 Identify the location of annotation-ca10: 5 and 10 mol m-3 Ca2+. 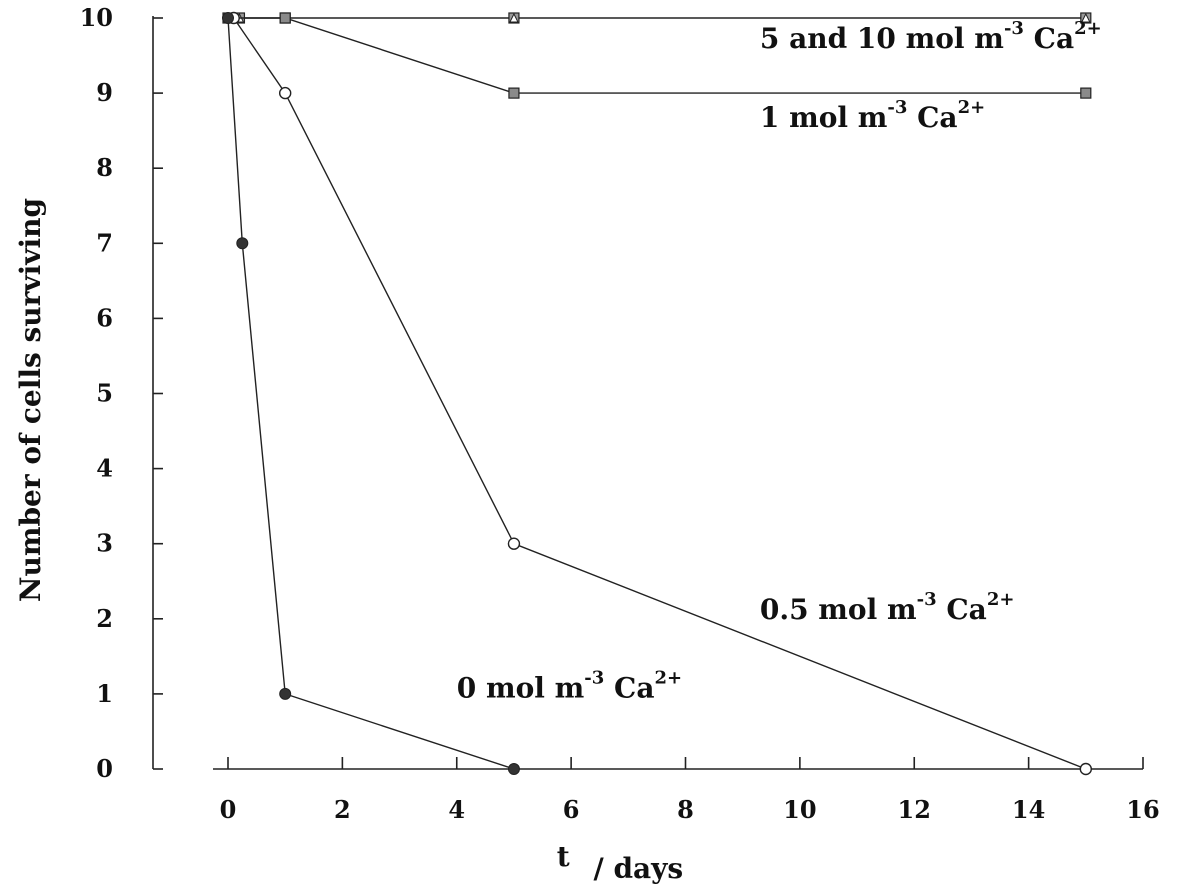
(931, 36).